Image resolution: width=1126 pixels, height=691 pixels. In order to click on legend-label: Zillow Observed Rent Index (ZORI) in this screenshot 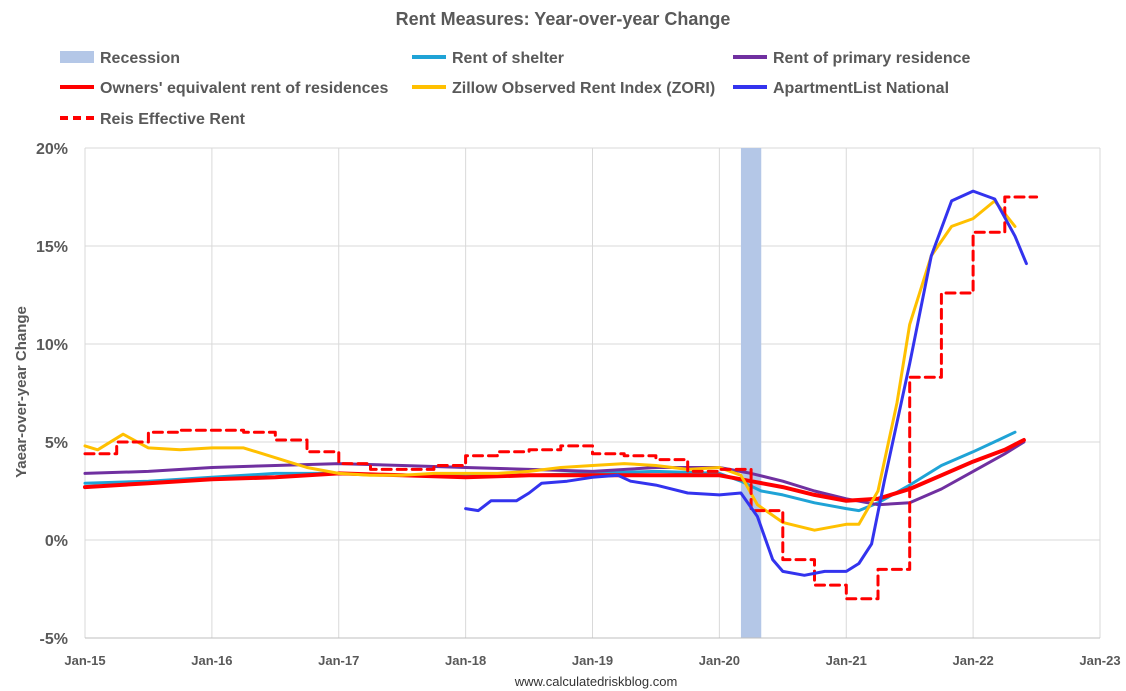, I will do `click(583, 88)`.